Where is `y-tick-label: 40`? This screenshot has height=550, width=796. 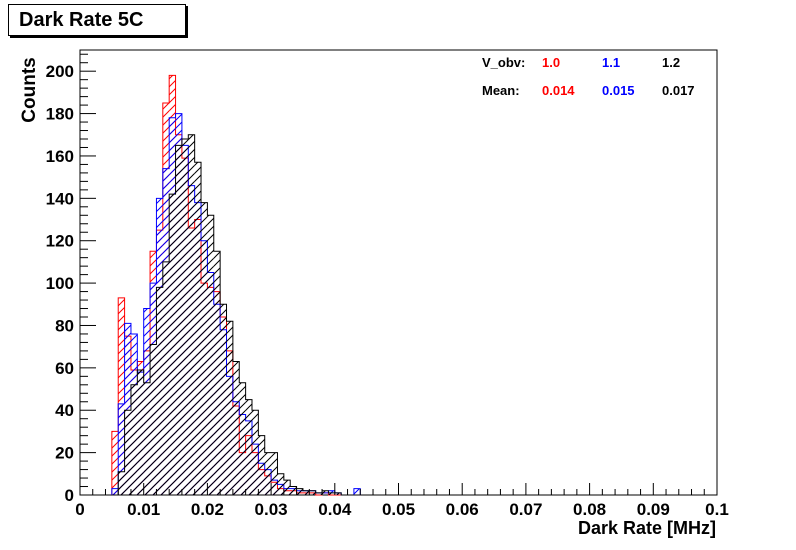 y-tick-label: 40 is located at coordinates (64, 410).